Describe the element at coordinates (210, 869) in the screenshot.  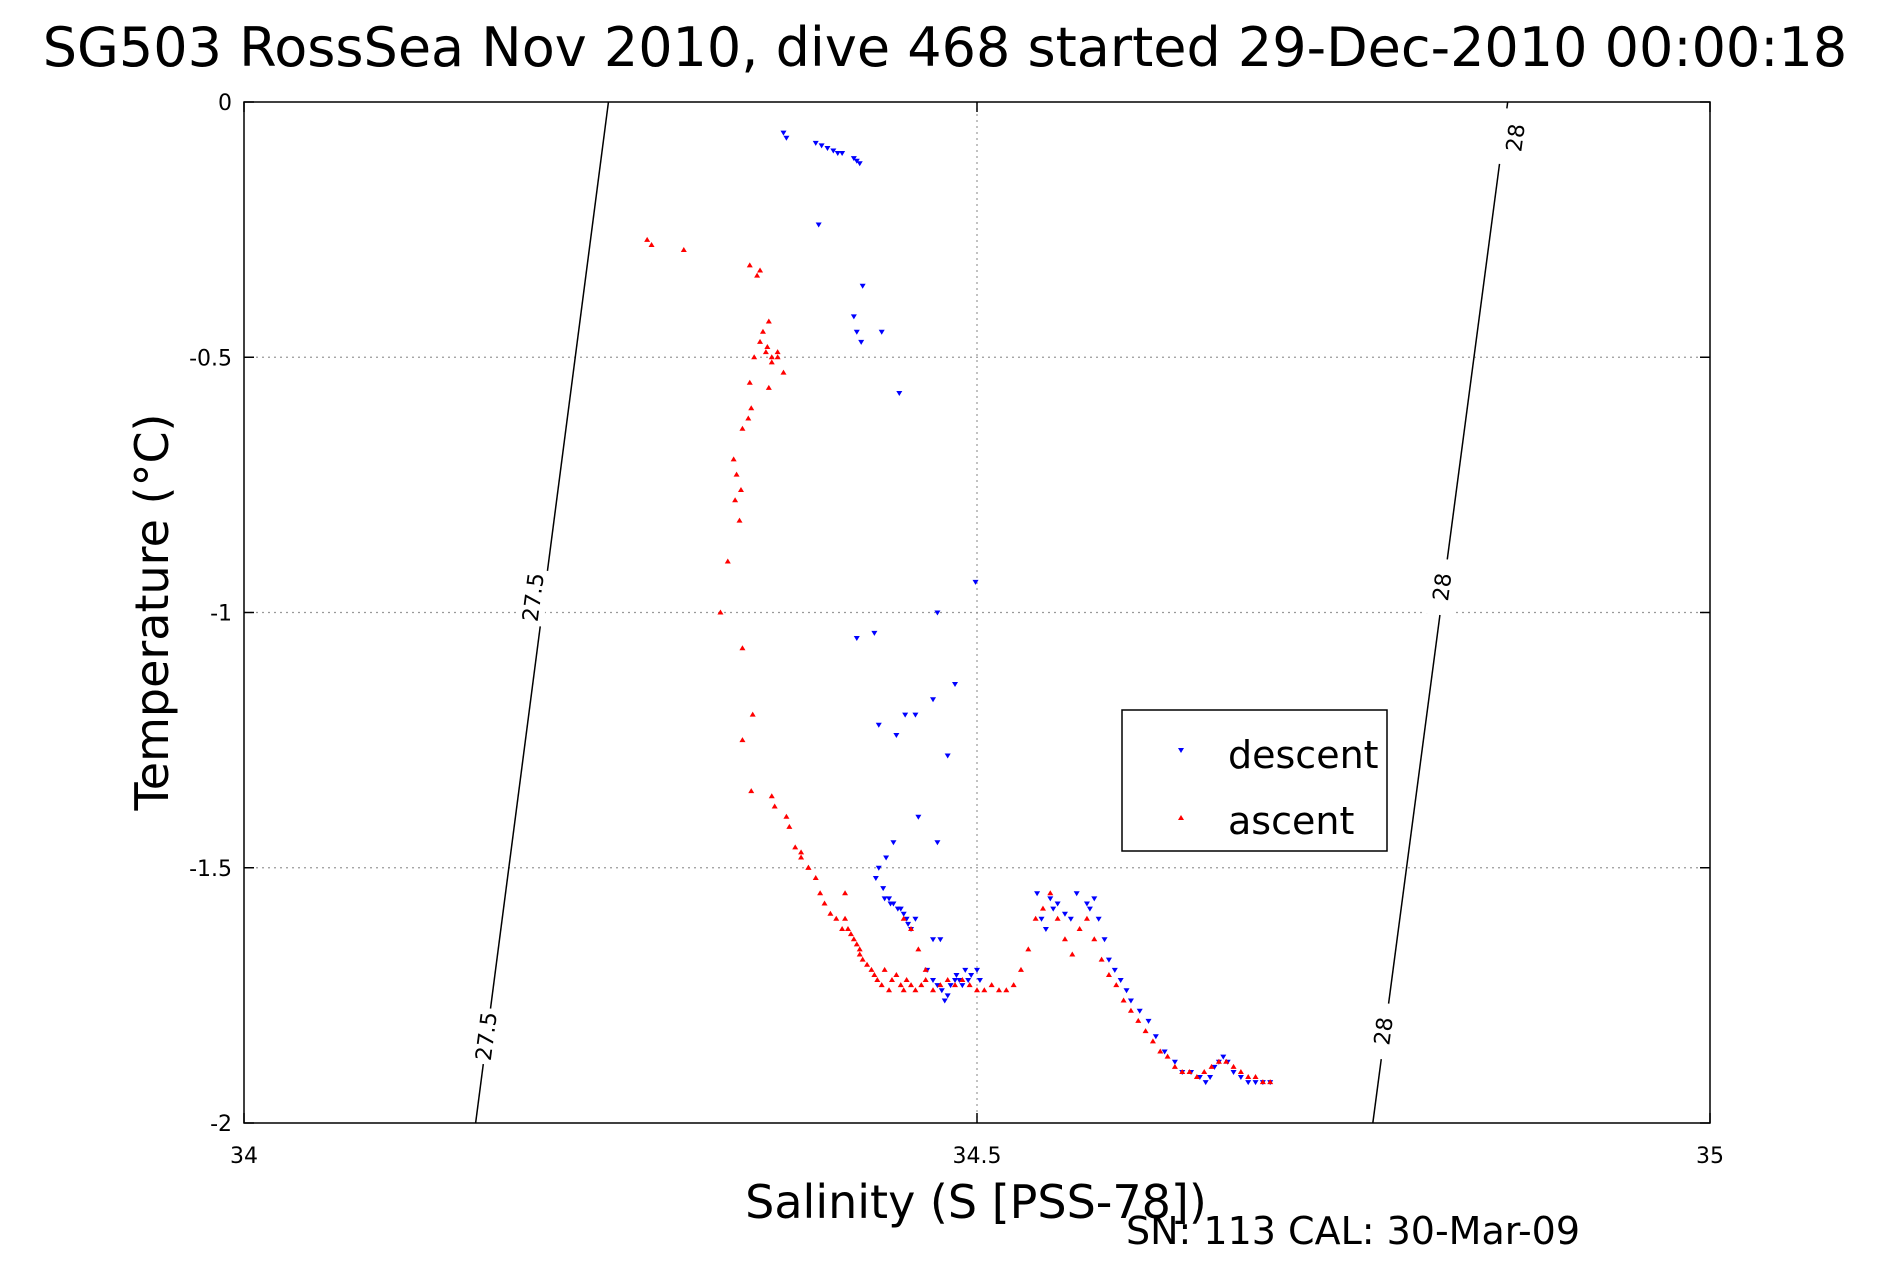
I see `y-tick-label: -1.5` at that location.